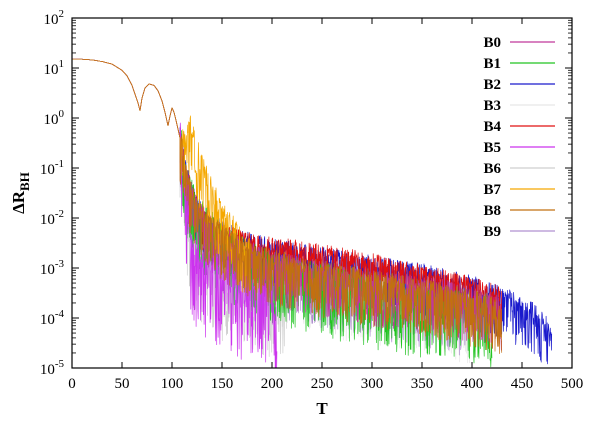 Image resolution: width=600 pixels, height=421 pixels. What do you see at coordinates (20, 193) in the screenshot?
I see `y-axis-title: ΔRBH` at bounding box center [20, 193].